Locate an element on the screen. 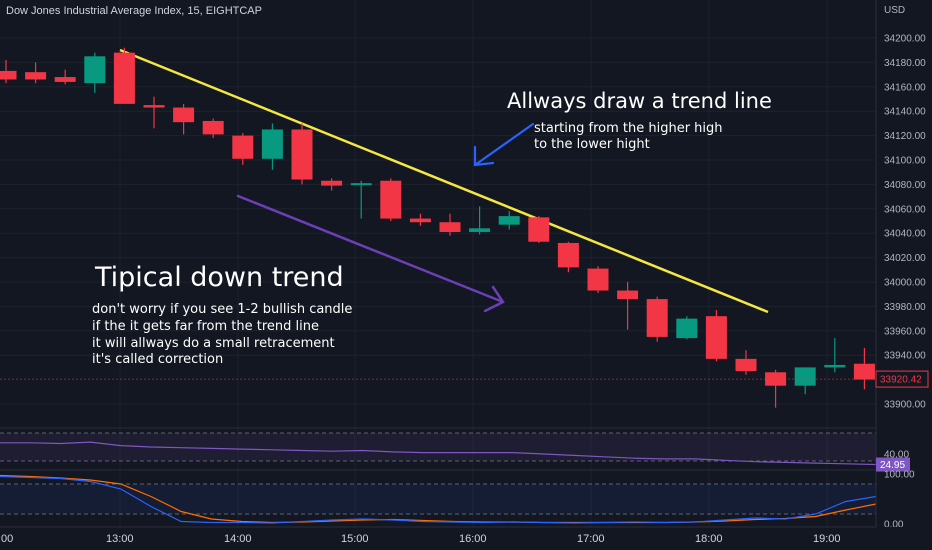 Image resolution: width=932 pixels, height=550 pixels. price-tick-label: 34200.00 is located at coordinates (905, 39).